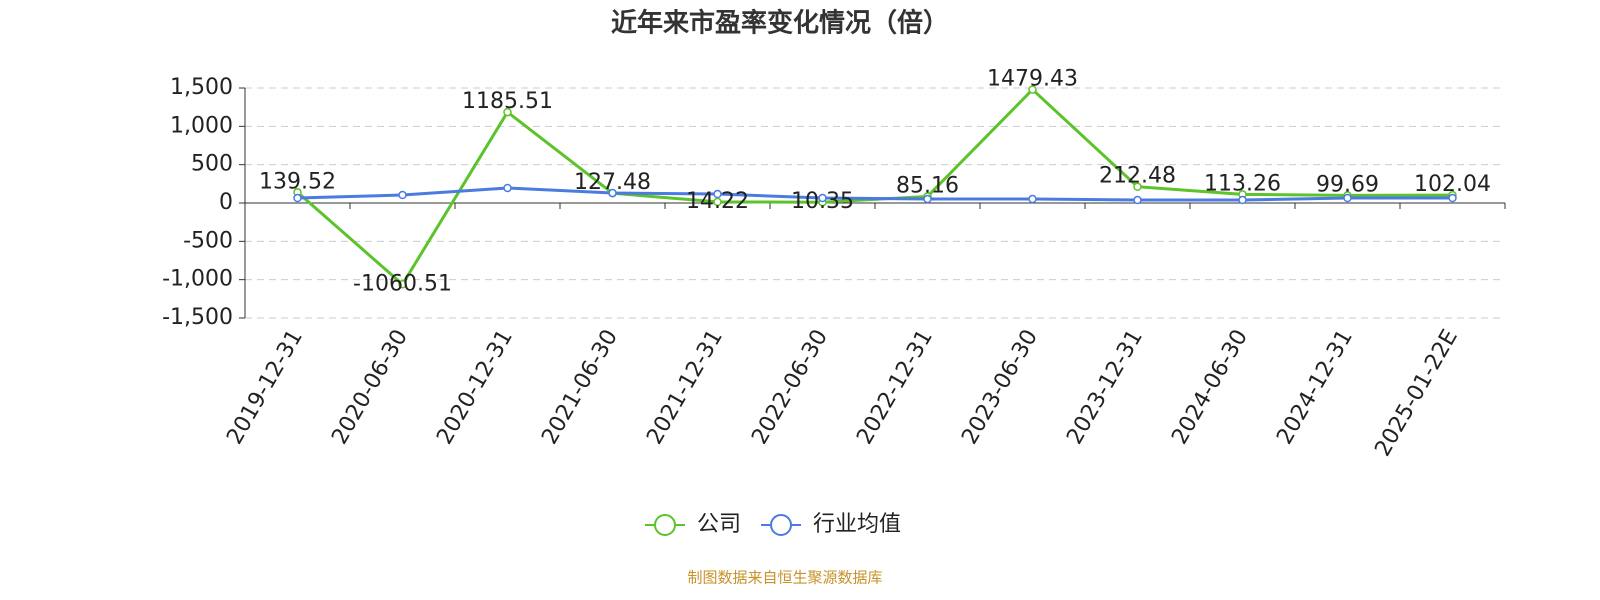  What do you see at coordinates (1452, 184) in the screenshot?
I see `data-label: 102.04` at bounding box center [1452, 184].